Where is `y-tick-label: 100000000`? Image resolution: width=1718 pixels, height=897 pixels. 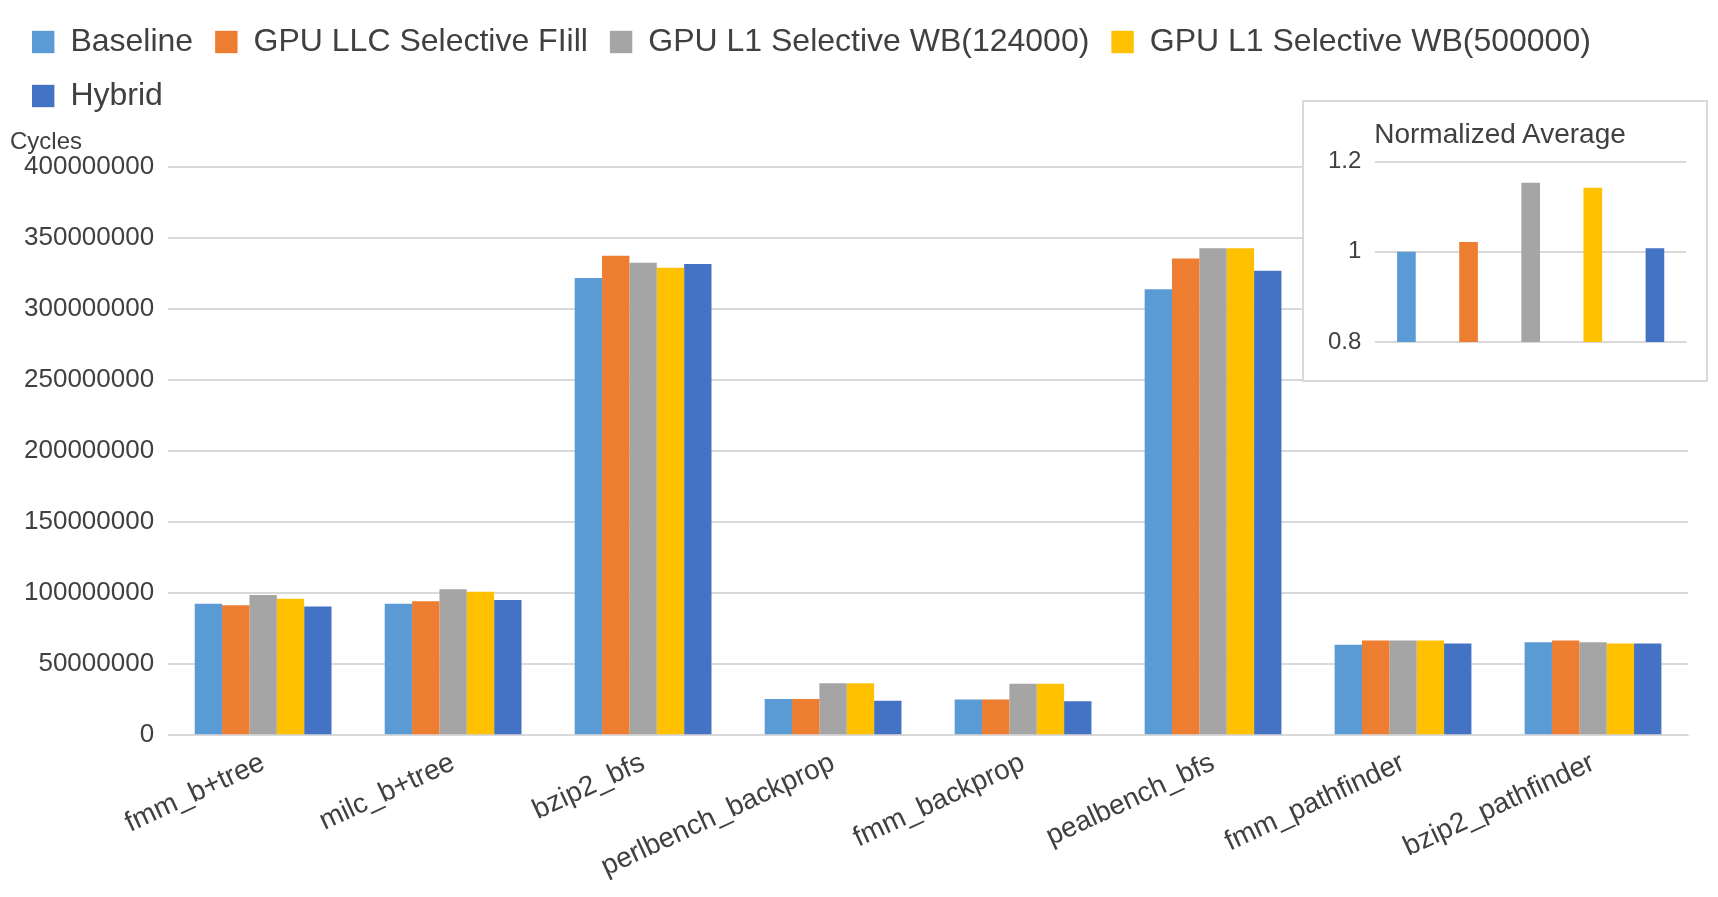
y-tick-label: 100000000 is located at coordinates (89, 591).